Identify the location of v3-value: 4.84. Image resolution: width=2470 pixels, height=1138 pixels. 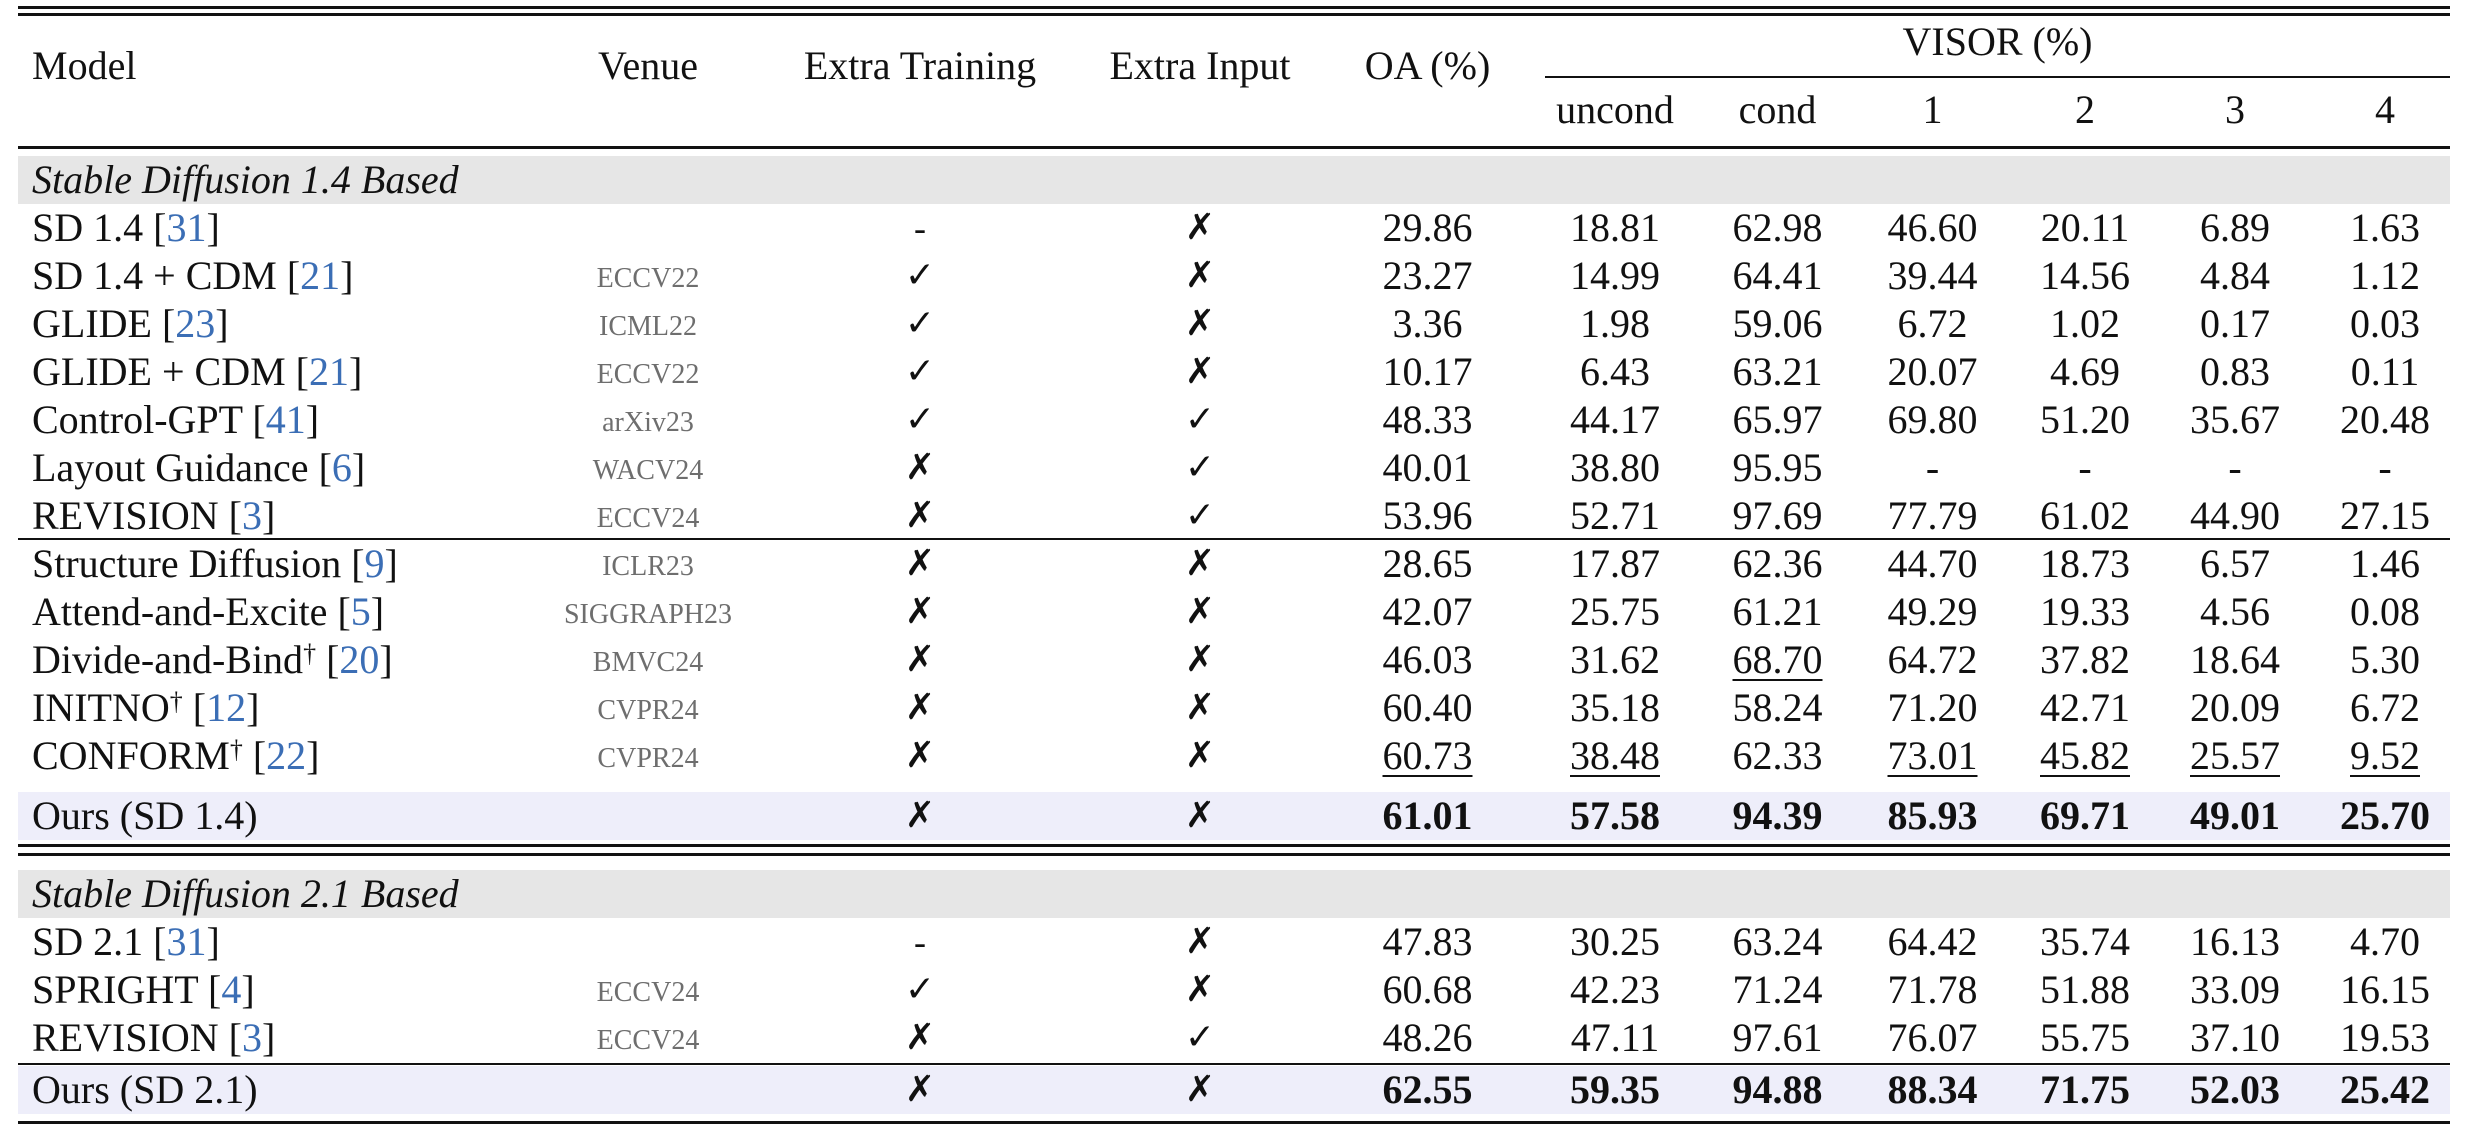
(2235, 275).